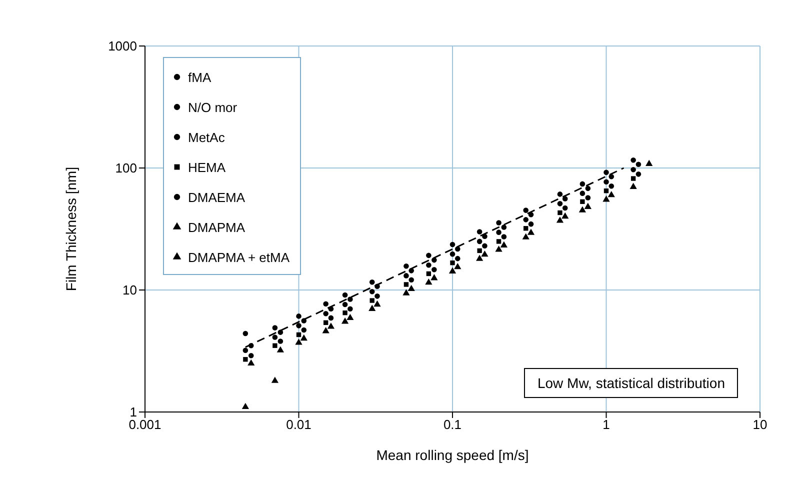  I want to click on legend-label: N/O mor, so click(213, 107).